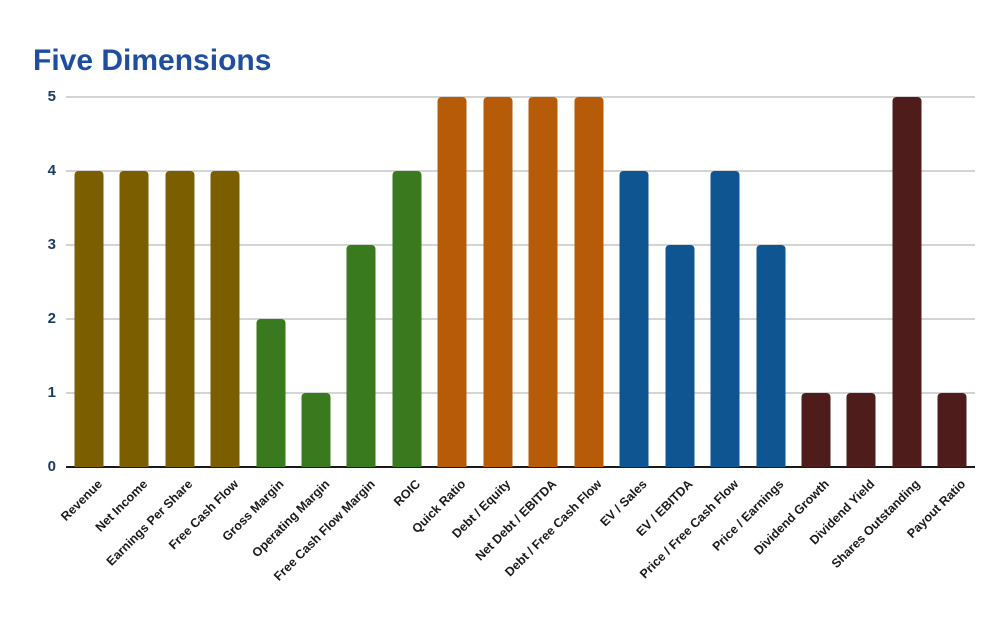 This screenshot has width=1002, height=617. I want to click on y-axis-tick-label-5: 5, so click(51, 96).